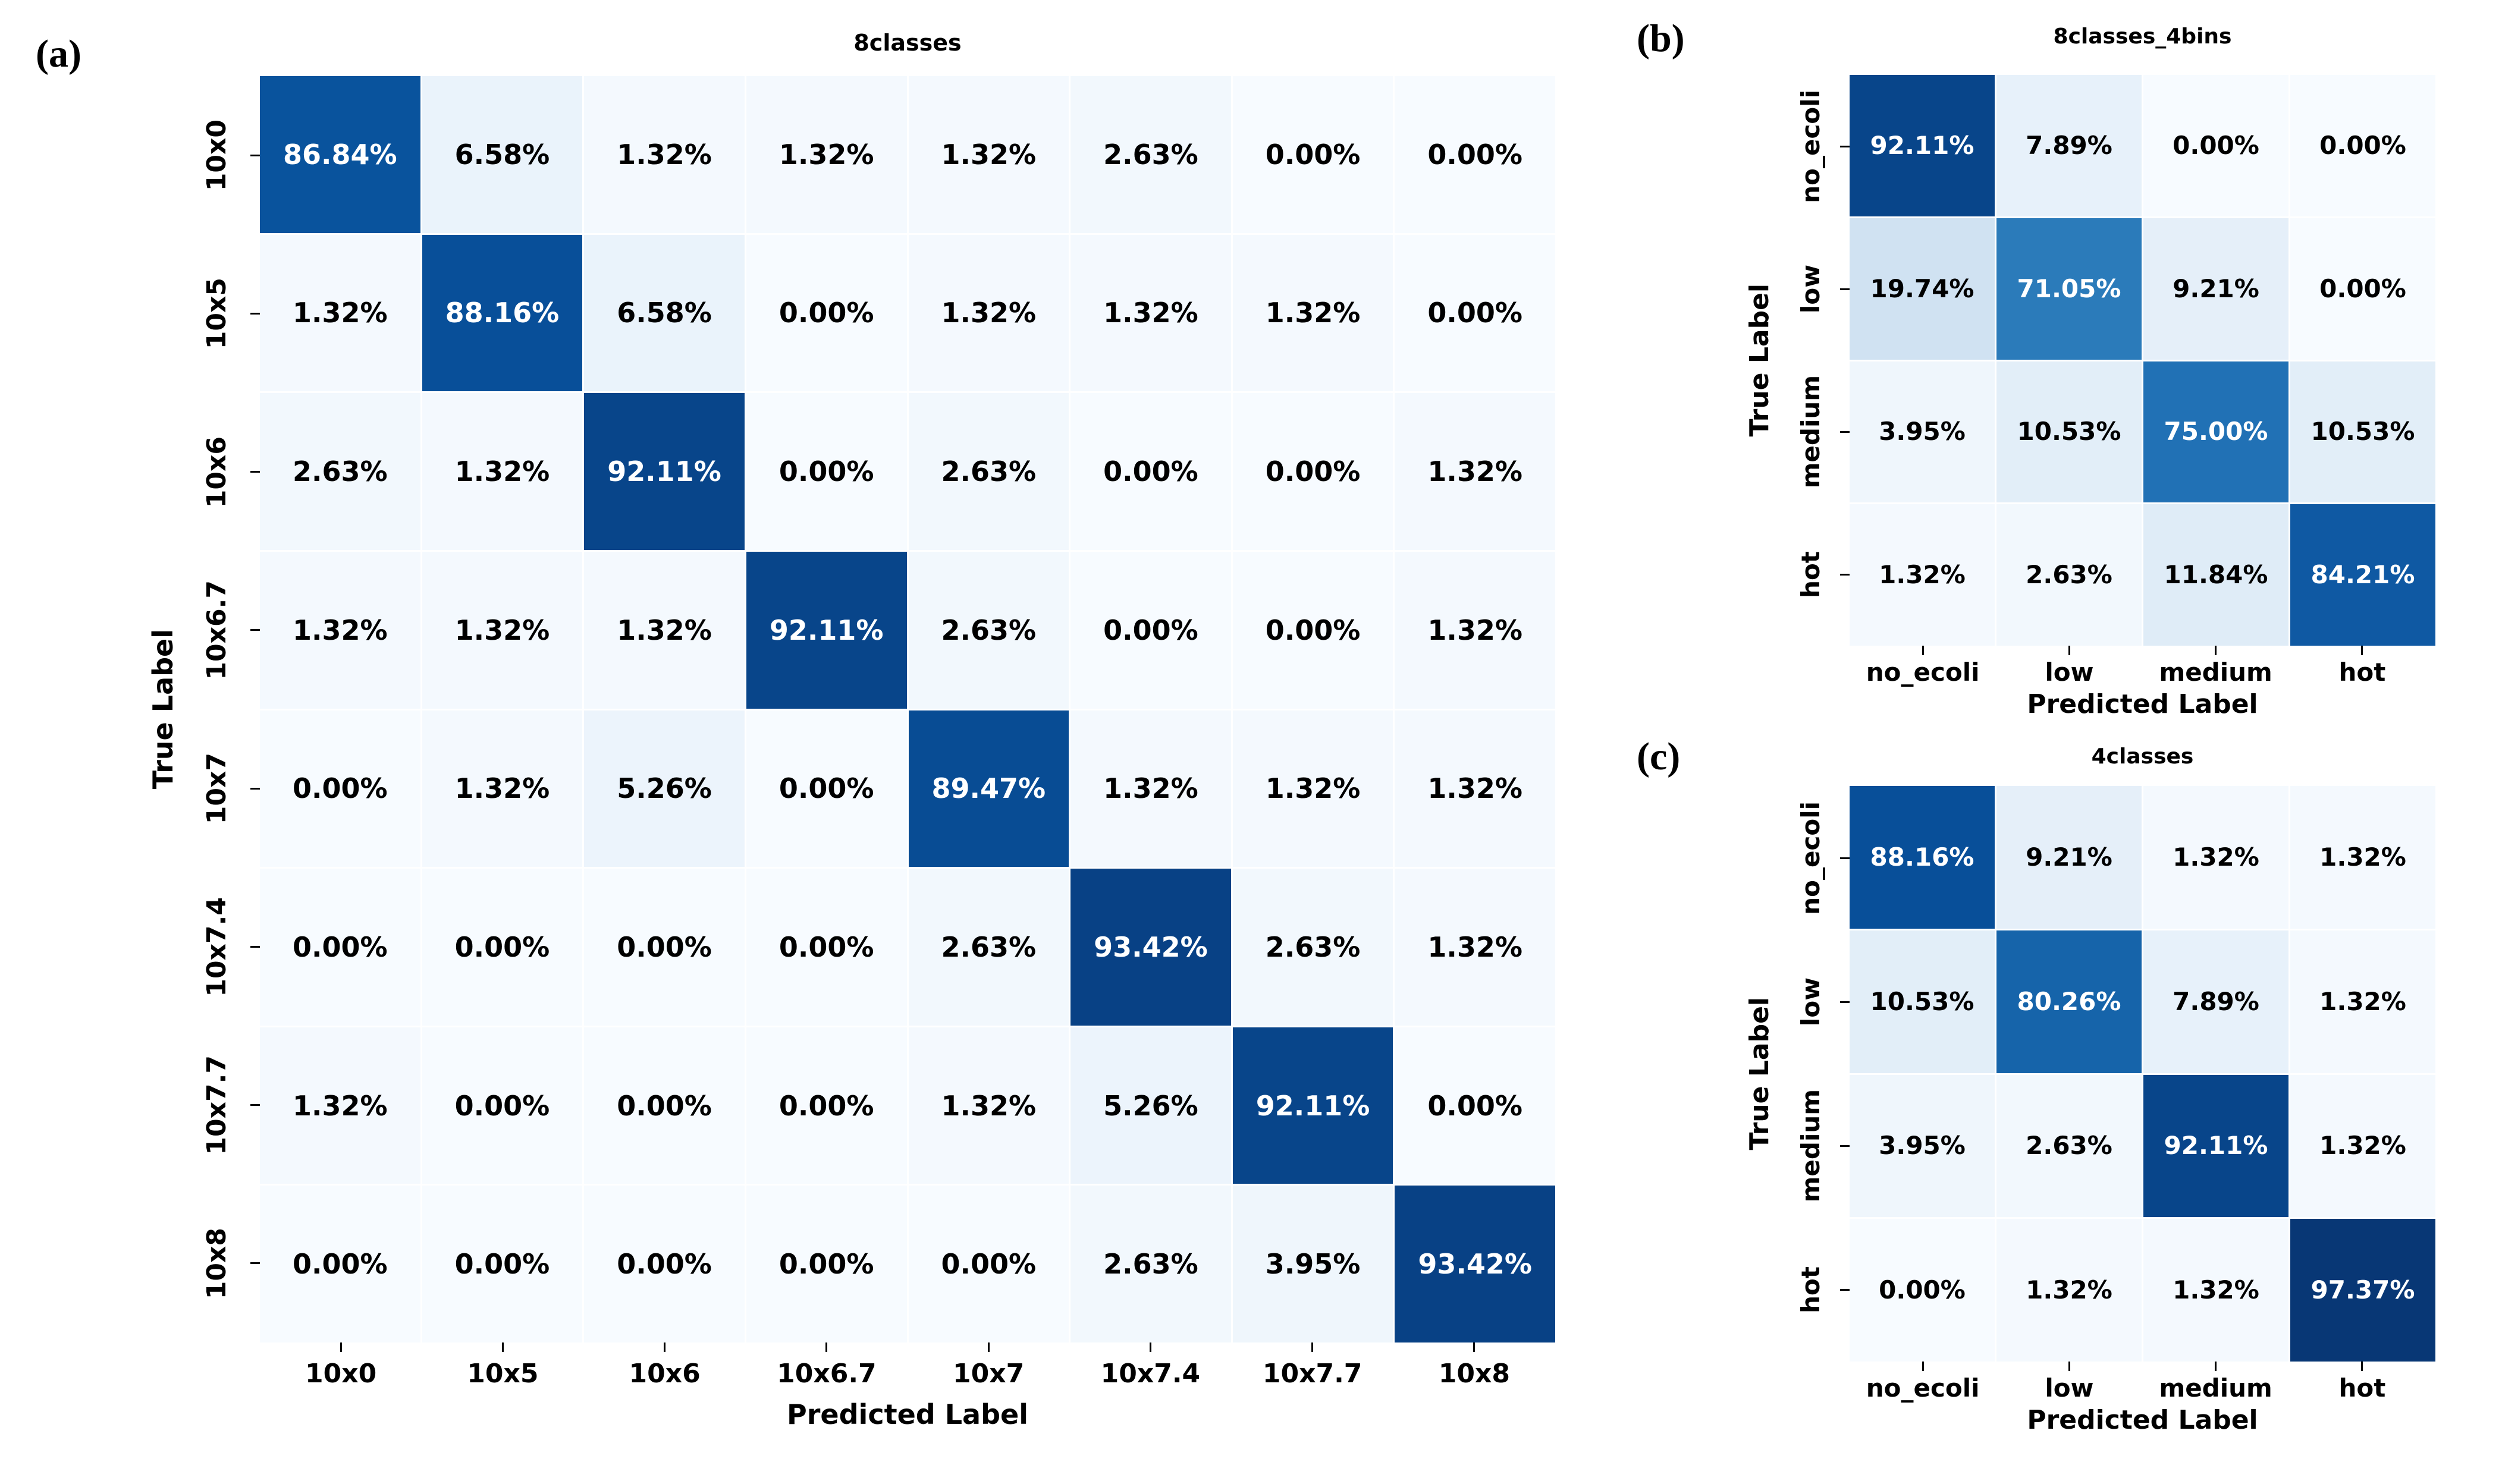 Image resolution: width=2502 pixels, height=1484 pixels. I want to click on panel-b-y-axis-label: True Label, so click(1759, 360).